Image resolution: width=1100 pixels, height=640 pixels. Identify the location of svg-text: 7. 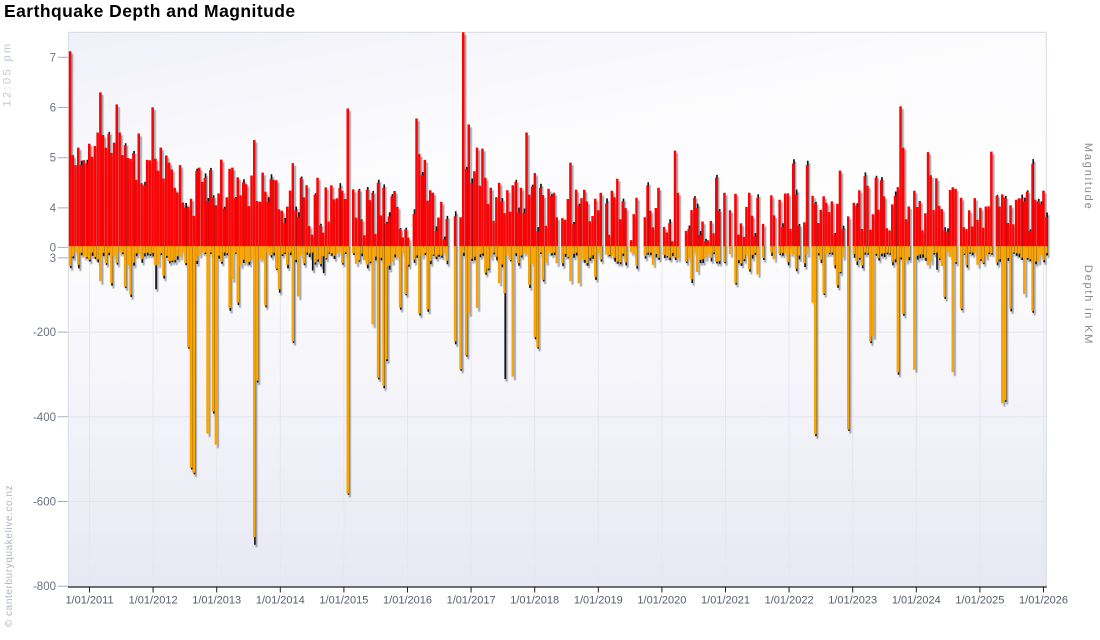
(53, 58).